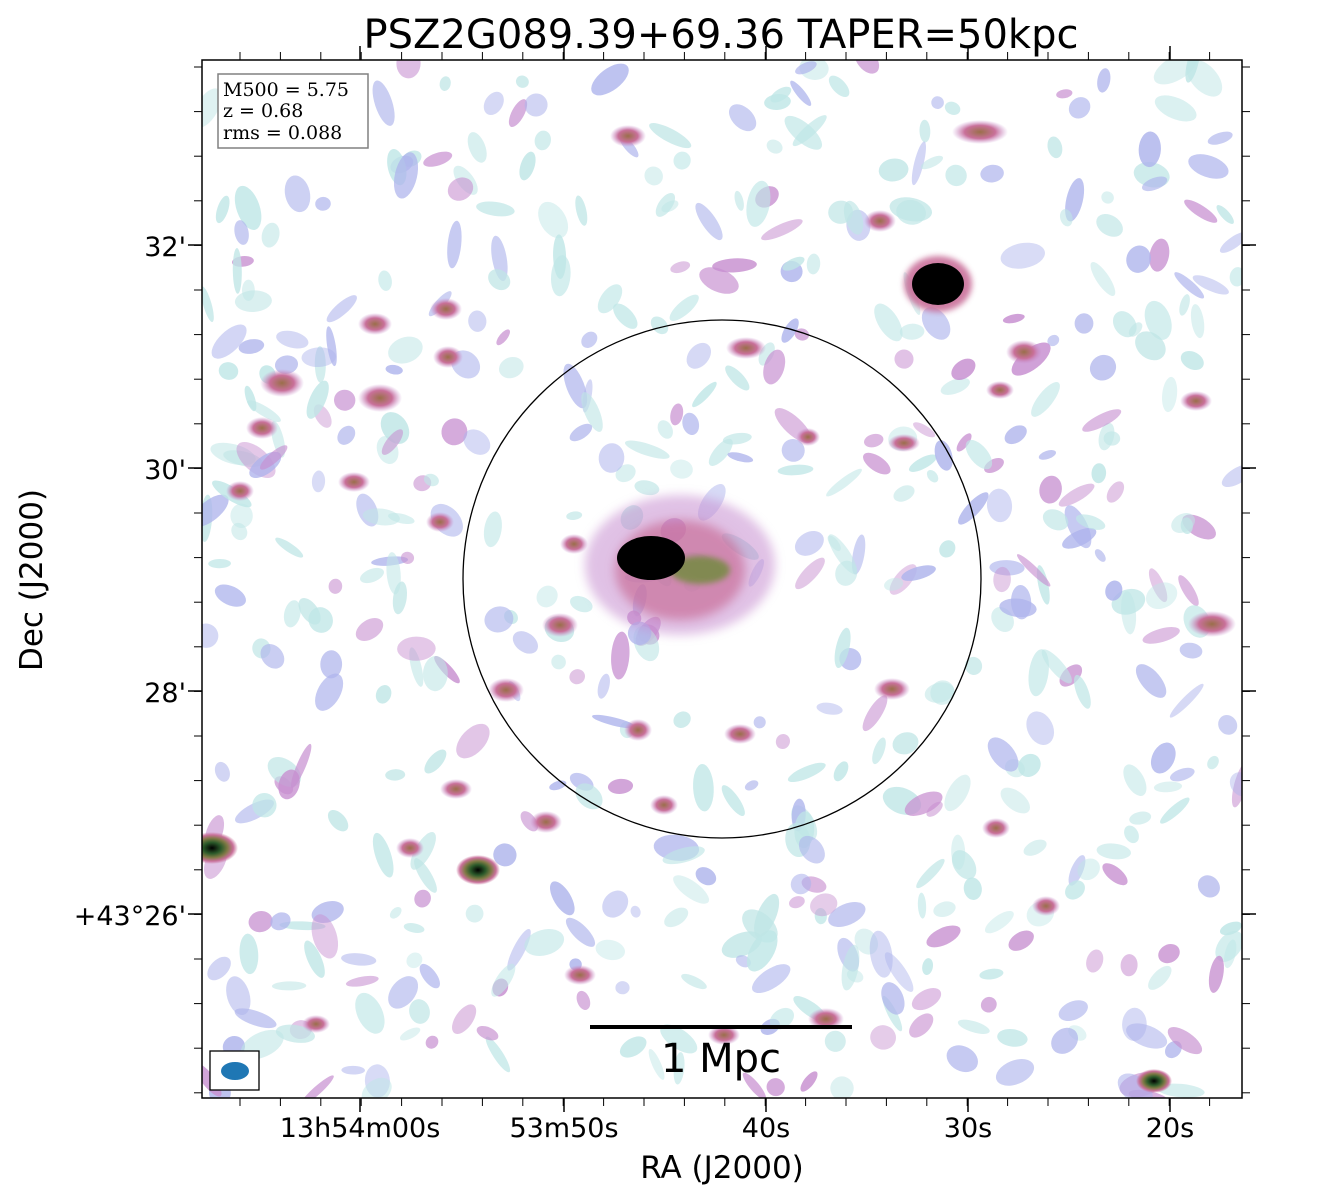  I want to click on y-tick-label: 28', so click(165, 693).